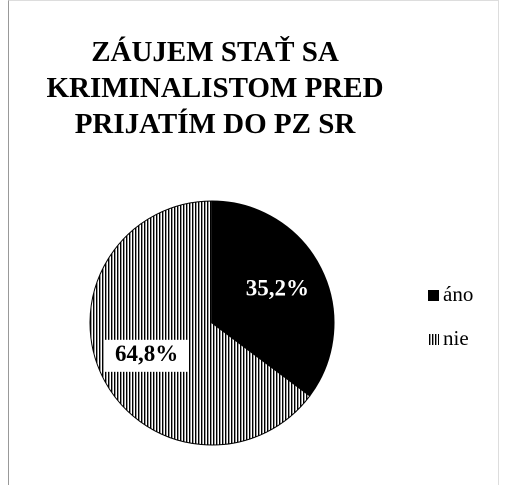  I want to click on legend-label: áno, so click(458, 294).